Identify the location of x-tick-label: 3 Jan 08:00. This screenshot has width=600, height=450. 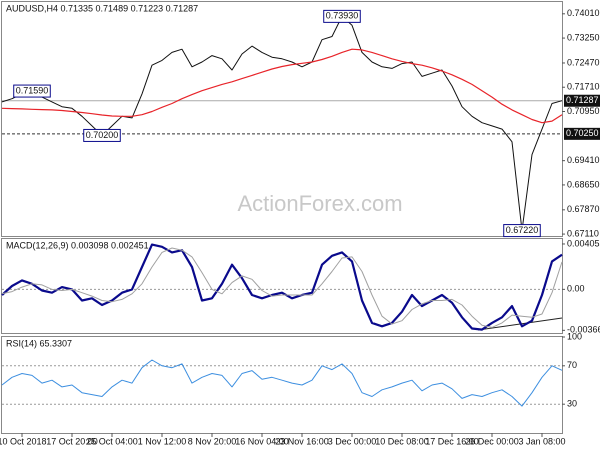
(541, 441).